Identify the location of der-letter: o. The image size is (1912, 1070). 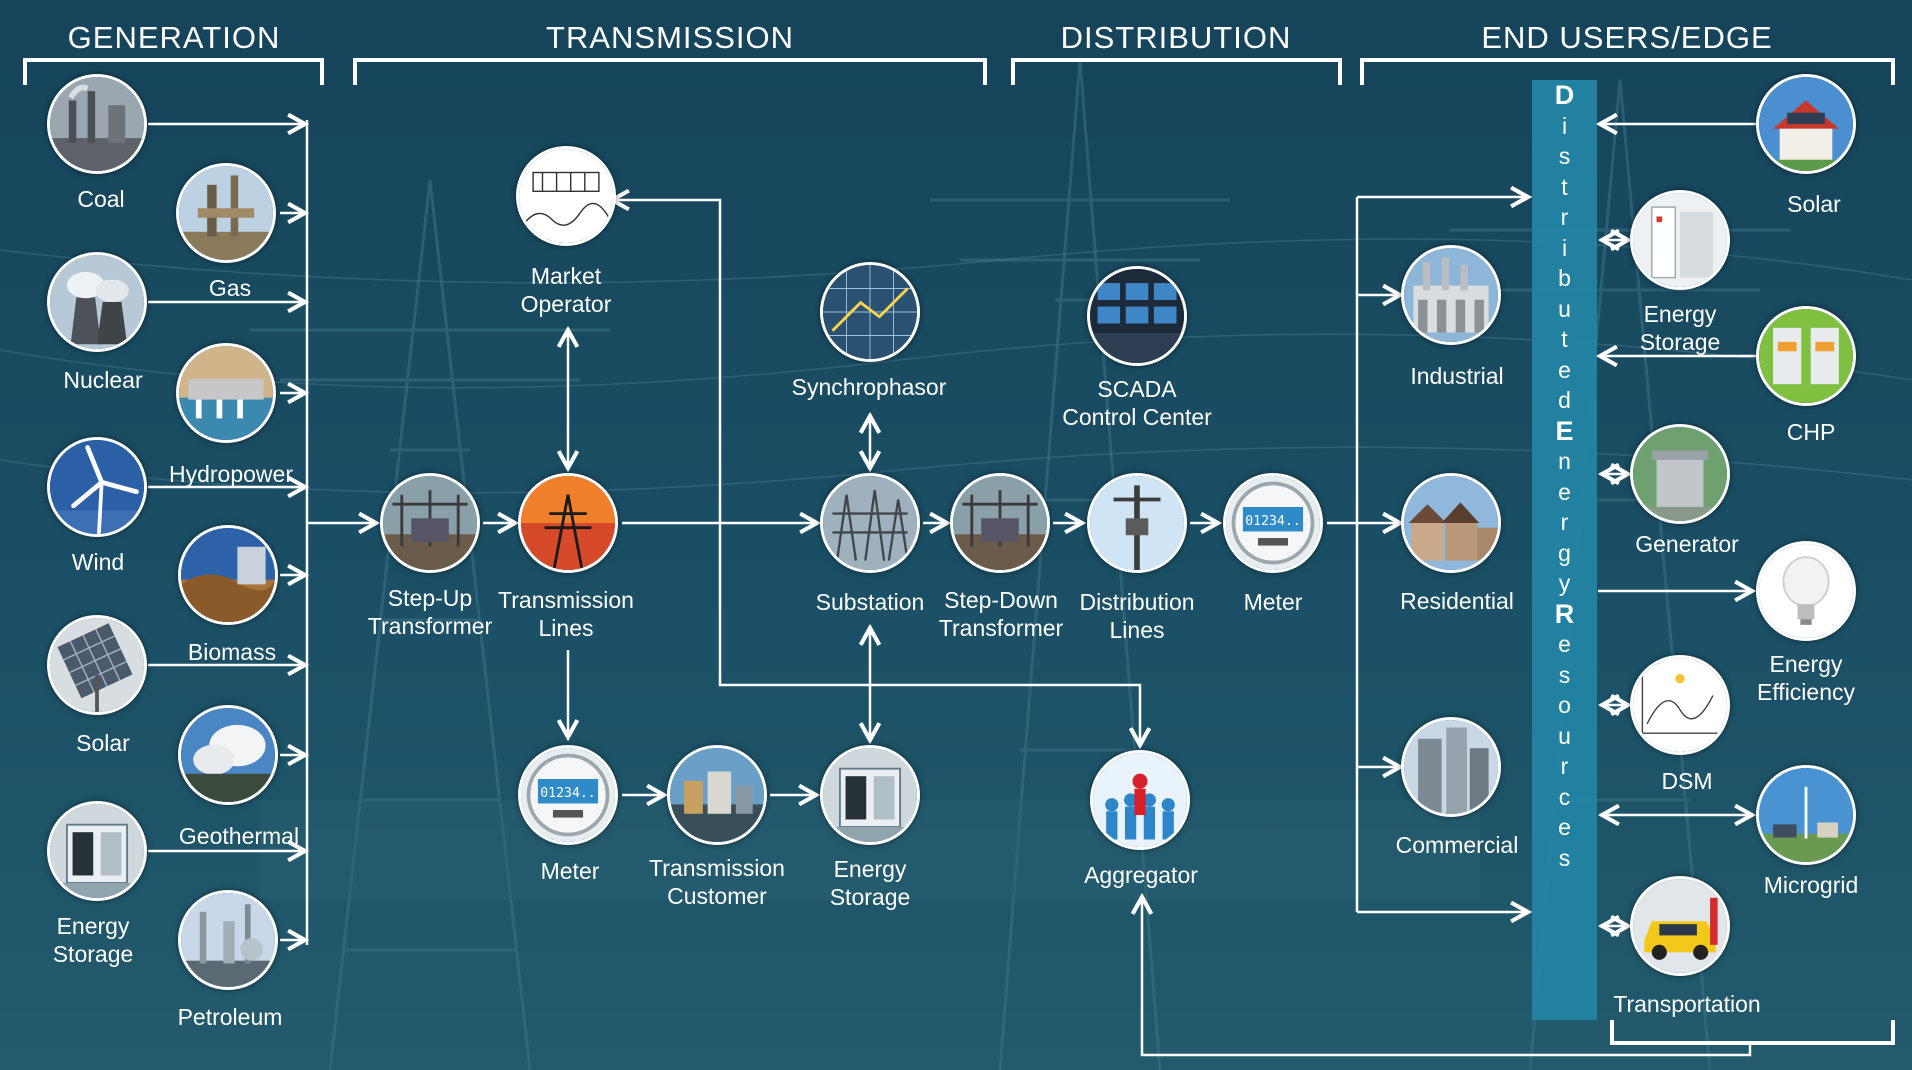
(1564, 705).